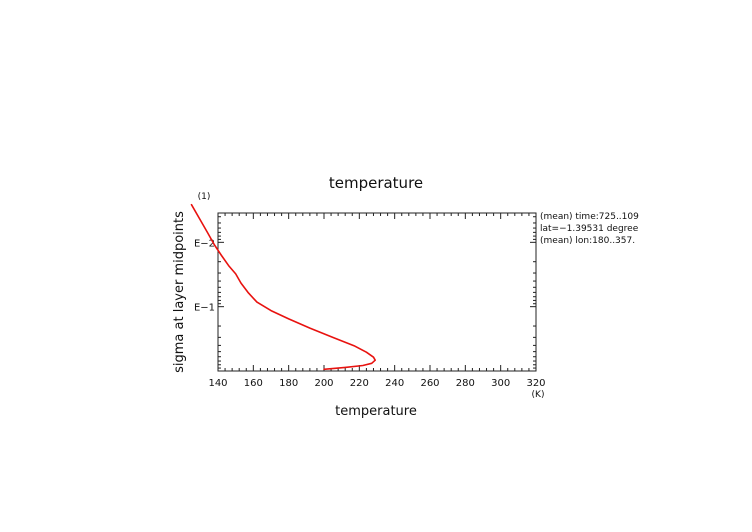 Image resolution: width=752 pixels, height=532 pixels. I want to click on chart-title: temperature, so click(376, 183).